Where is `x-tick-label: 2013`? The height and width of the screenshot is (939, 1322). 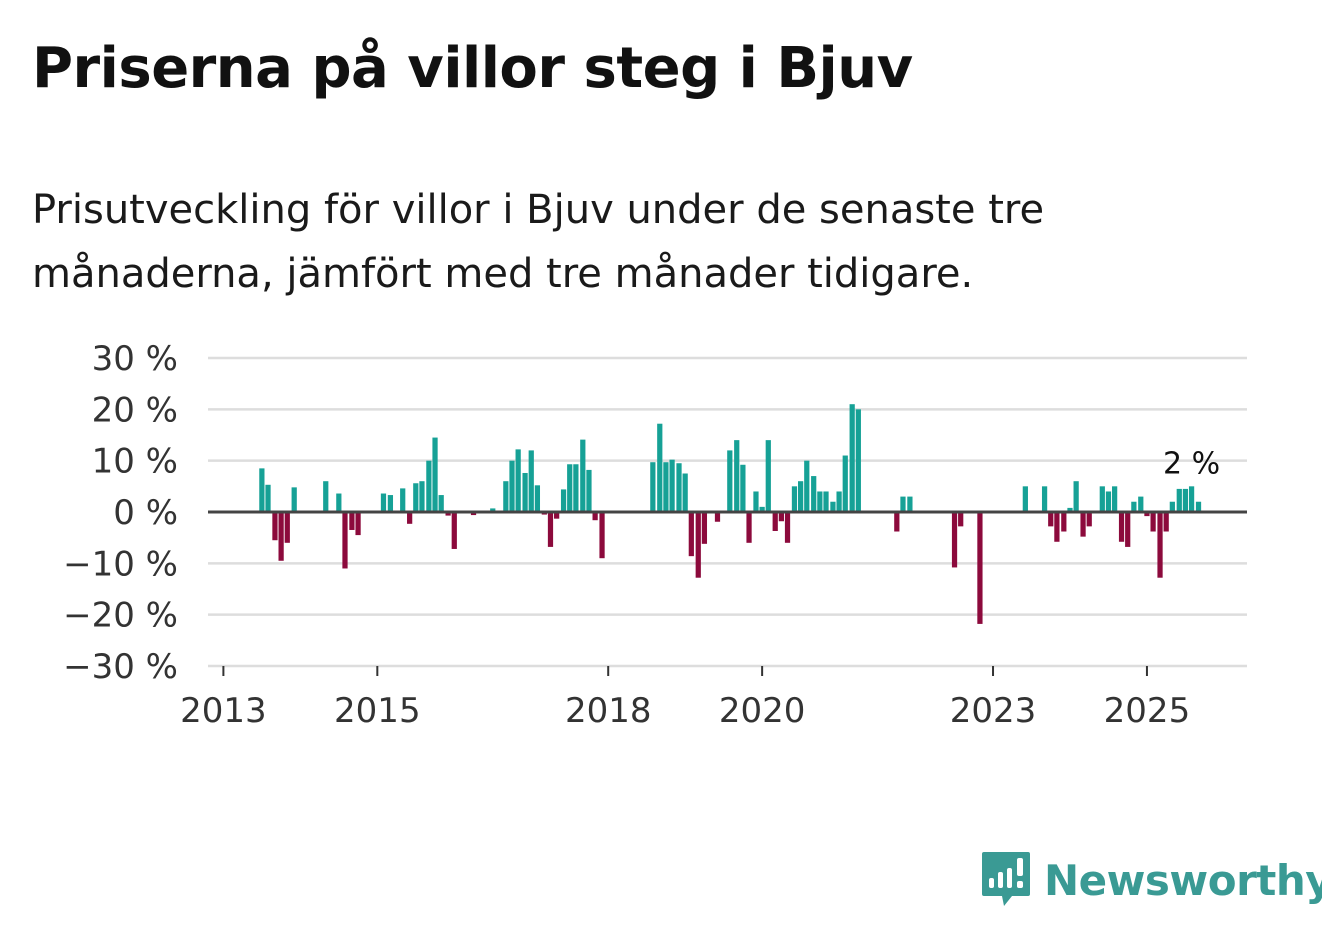
x-tick-label: 2013 is located at coordinates (223, 711).